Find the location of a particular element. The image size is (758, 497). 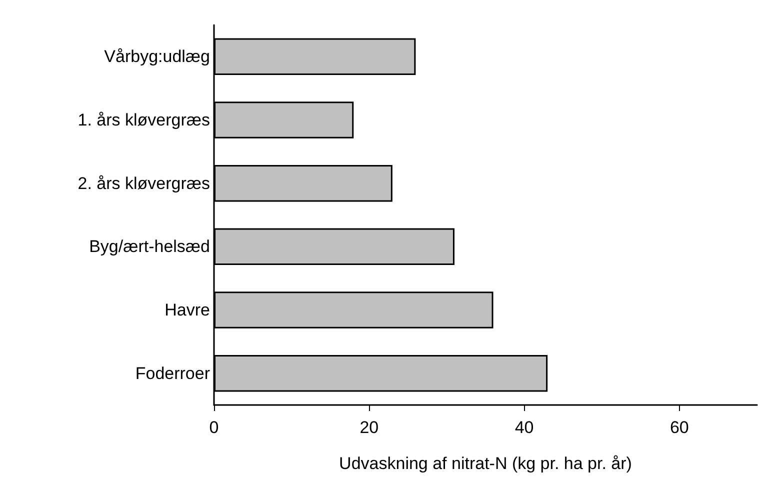

y-tick-label: 2. års kløvergræs is located at coordinates (144, 183).